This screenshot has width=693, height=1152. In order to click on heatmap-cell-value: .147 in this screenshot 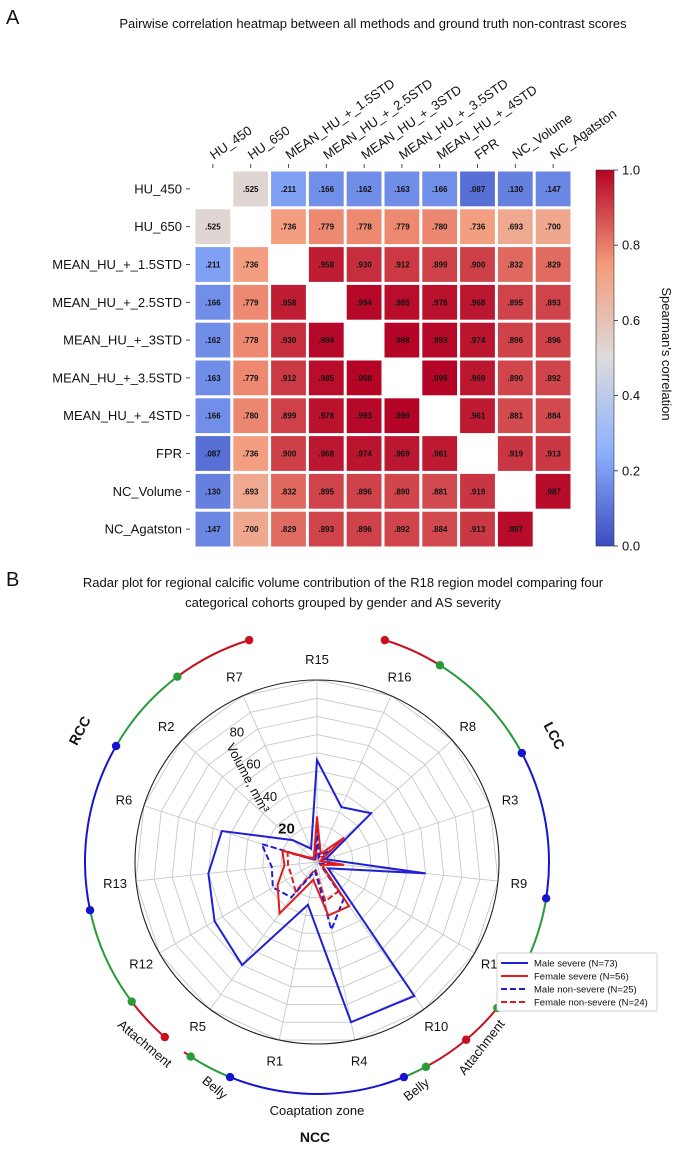, I will do `click(213, 529)`.